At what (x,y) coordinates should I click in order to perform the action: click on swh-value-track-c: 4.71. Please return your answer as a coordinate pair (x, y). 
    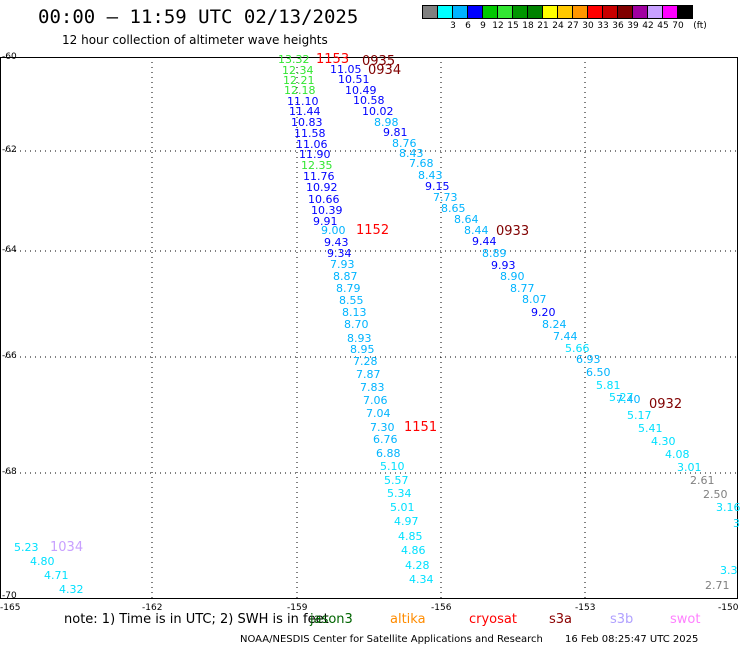
    Looking at the image, I should click on (56, 575).